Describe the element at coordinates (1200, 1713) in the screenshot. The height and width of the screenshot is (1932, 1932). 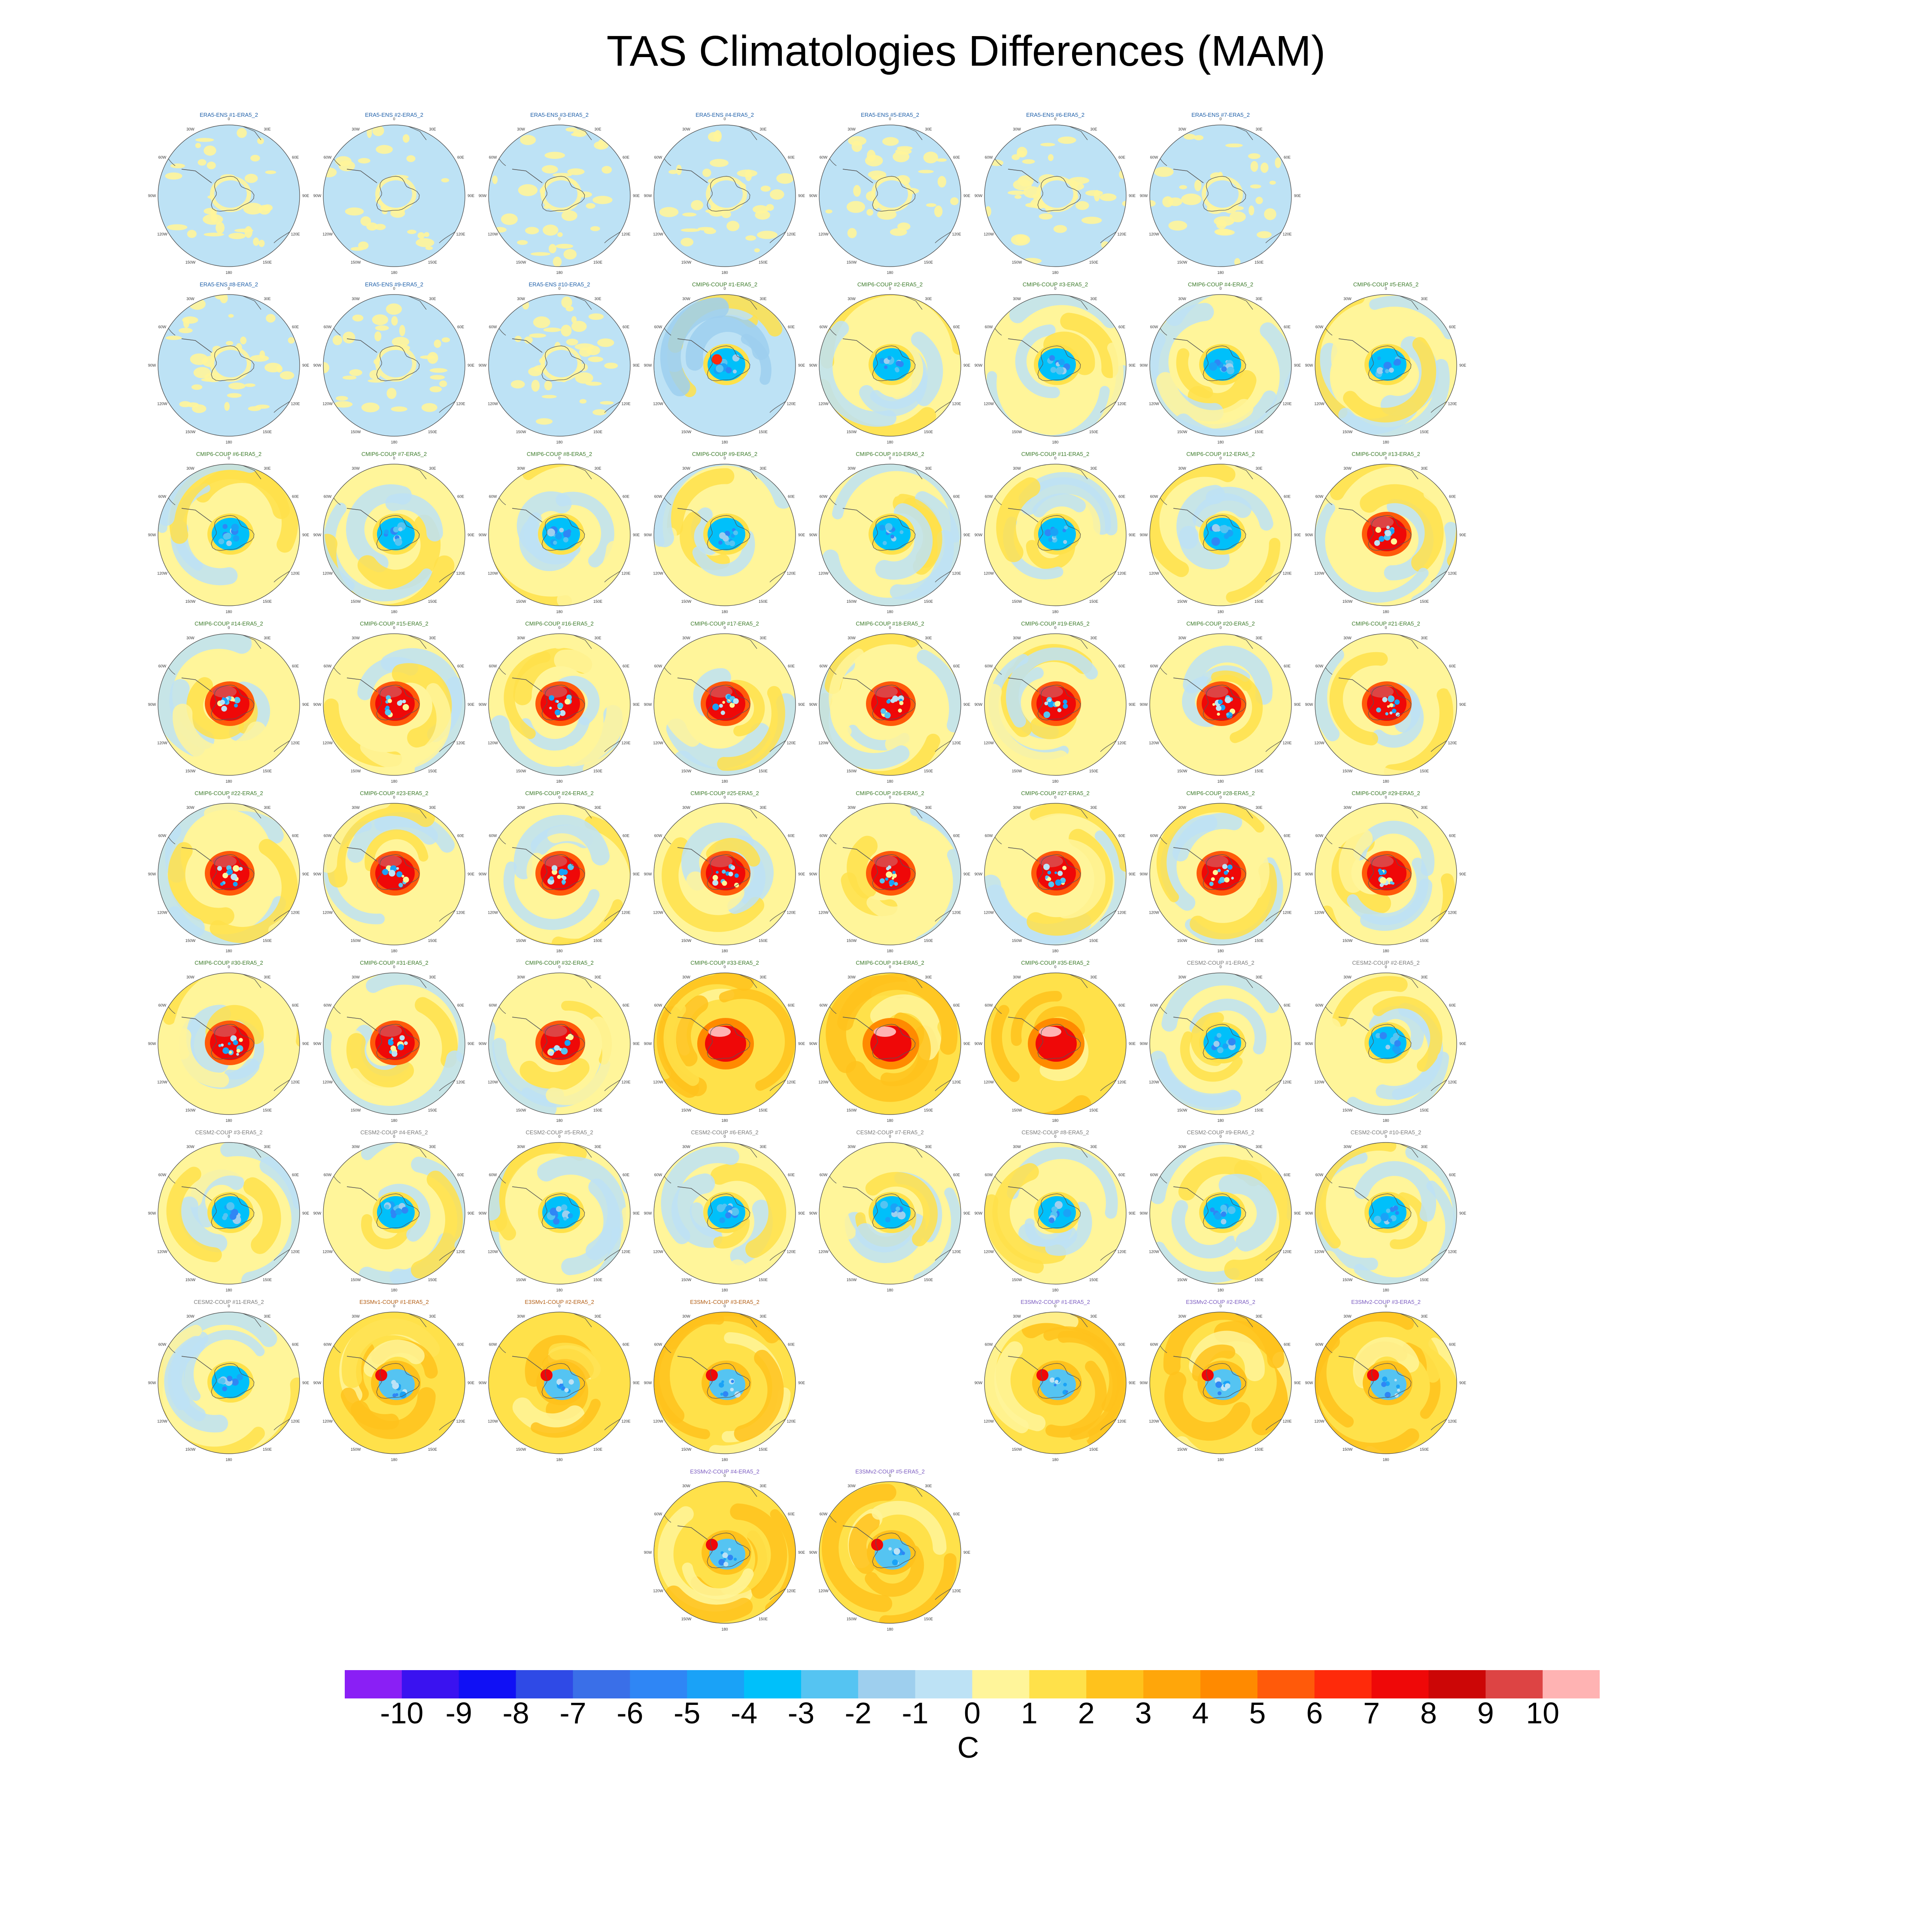
I see `colorbar-tick-label: 4` at that location.